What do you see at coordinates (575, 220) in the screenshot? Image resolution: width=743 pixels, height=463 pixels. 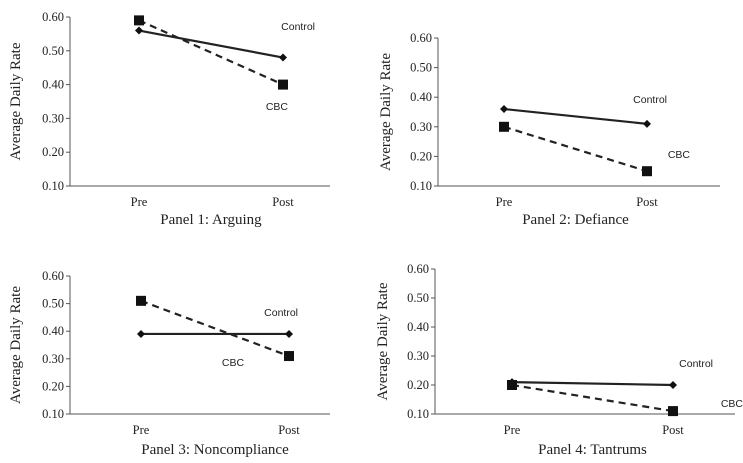 I see `panel-title: Panel 2: Defiance` at bounding box center [575, 220].